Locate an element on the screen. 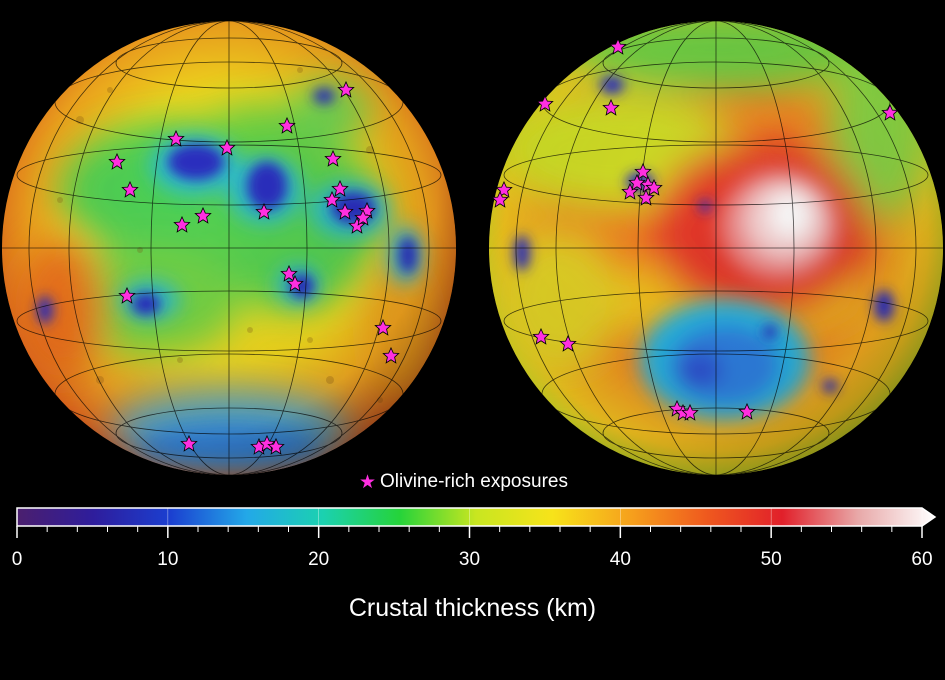 This screenshot has height=680, width=945. colorbar is located at coordinates (476, 522).